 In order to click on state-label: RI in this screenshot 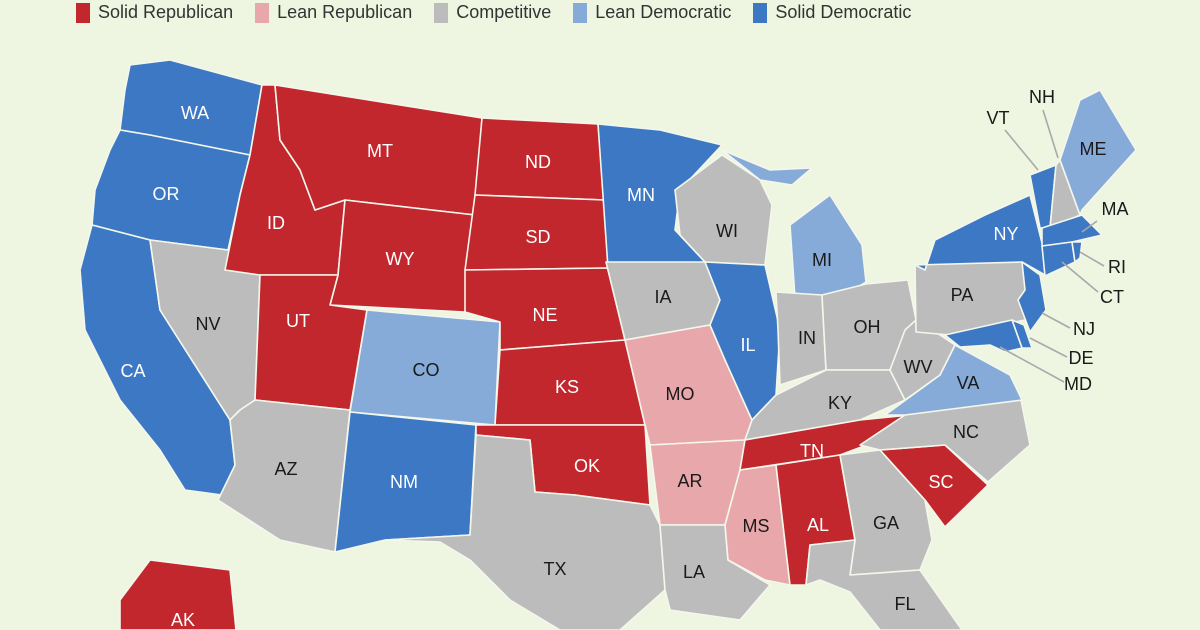, I will do `click(1117, 267)`.